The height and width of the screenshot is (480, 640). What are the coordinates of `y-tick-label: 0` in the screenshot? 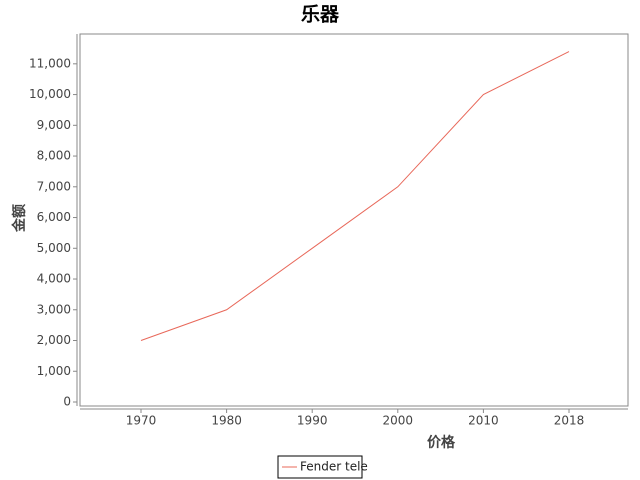 It's located at (67, 402).